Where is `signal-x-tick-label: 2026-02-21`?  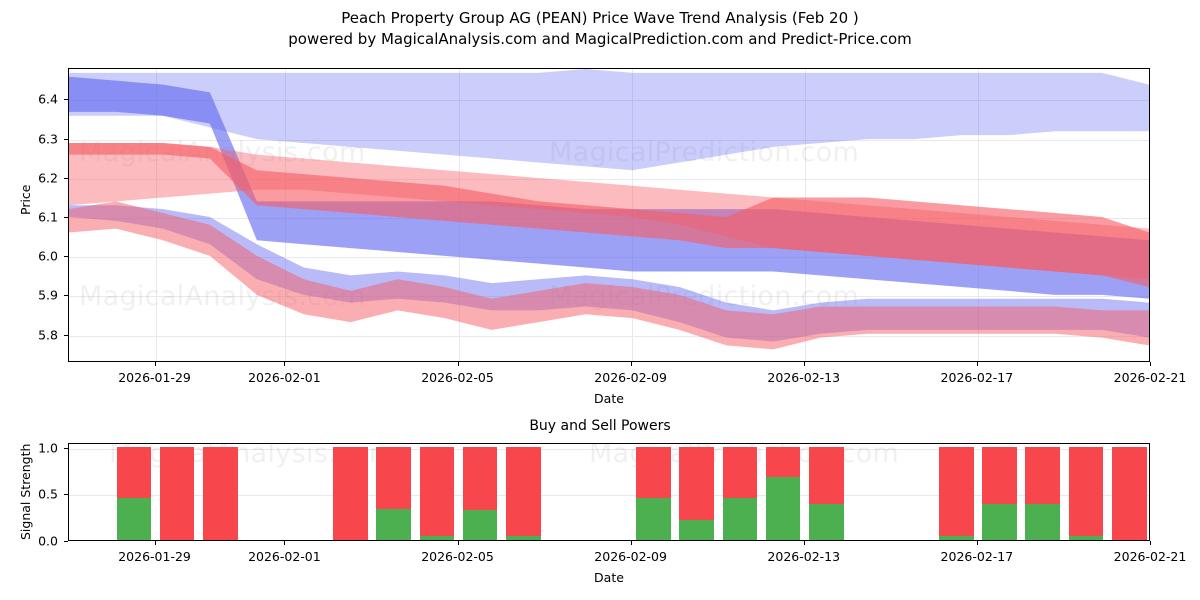
signal-x-tick-label: 2026-02-21 is located at coordinates (1150, 556).